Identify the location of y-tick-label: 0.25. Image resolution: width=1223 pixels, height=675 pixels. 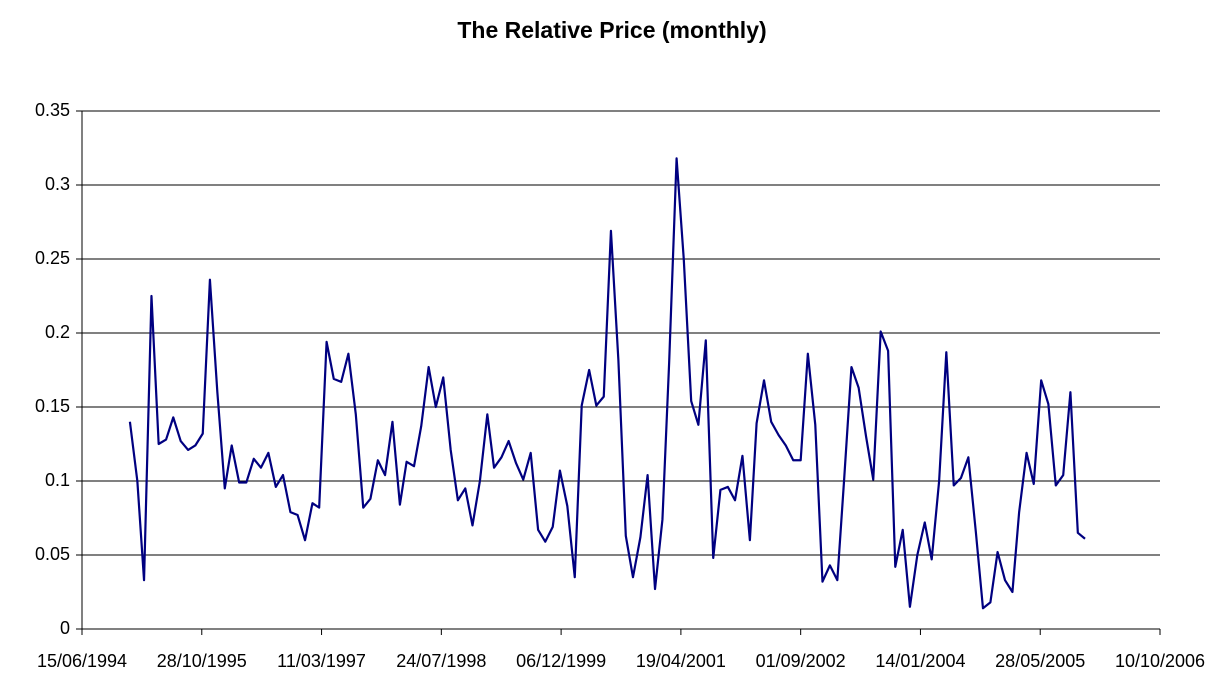
(52, 258).